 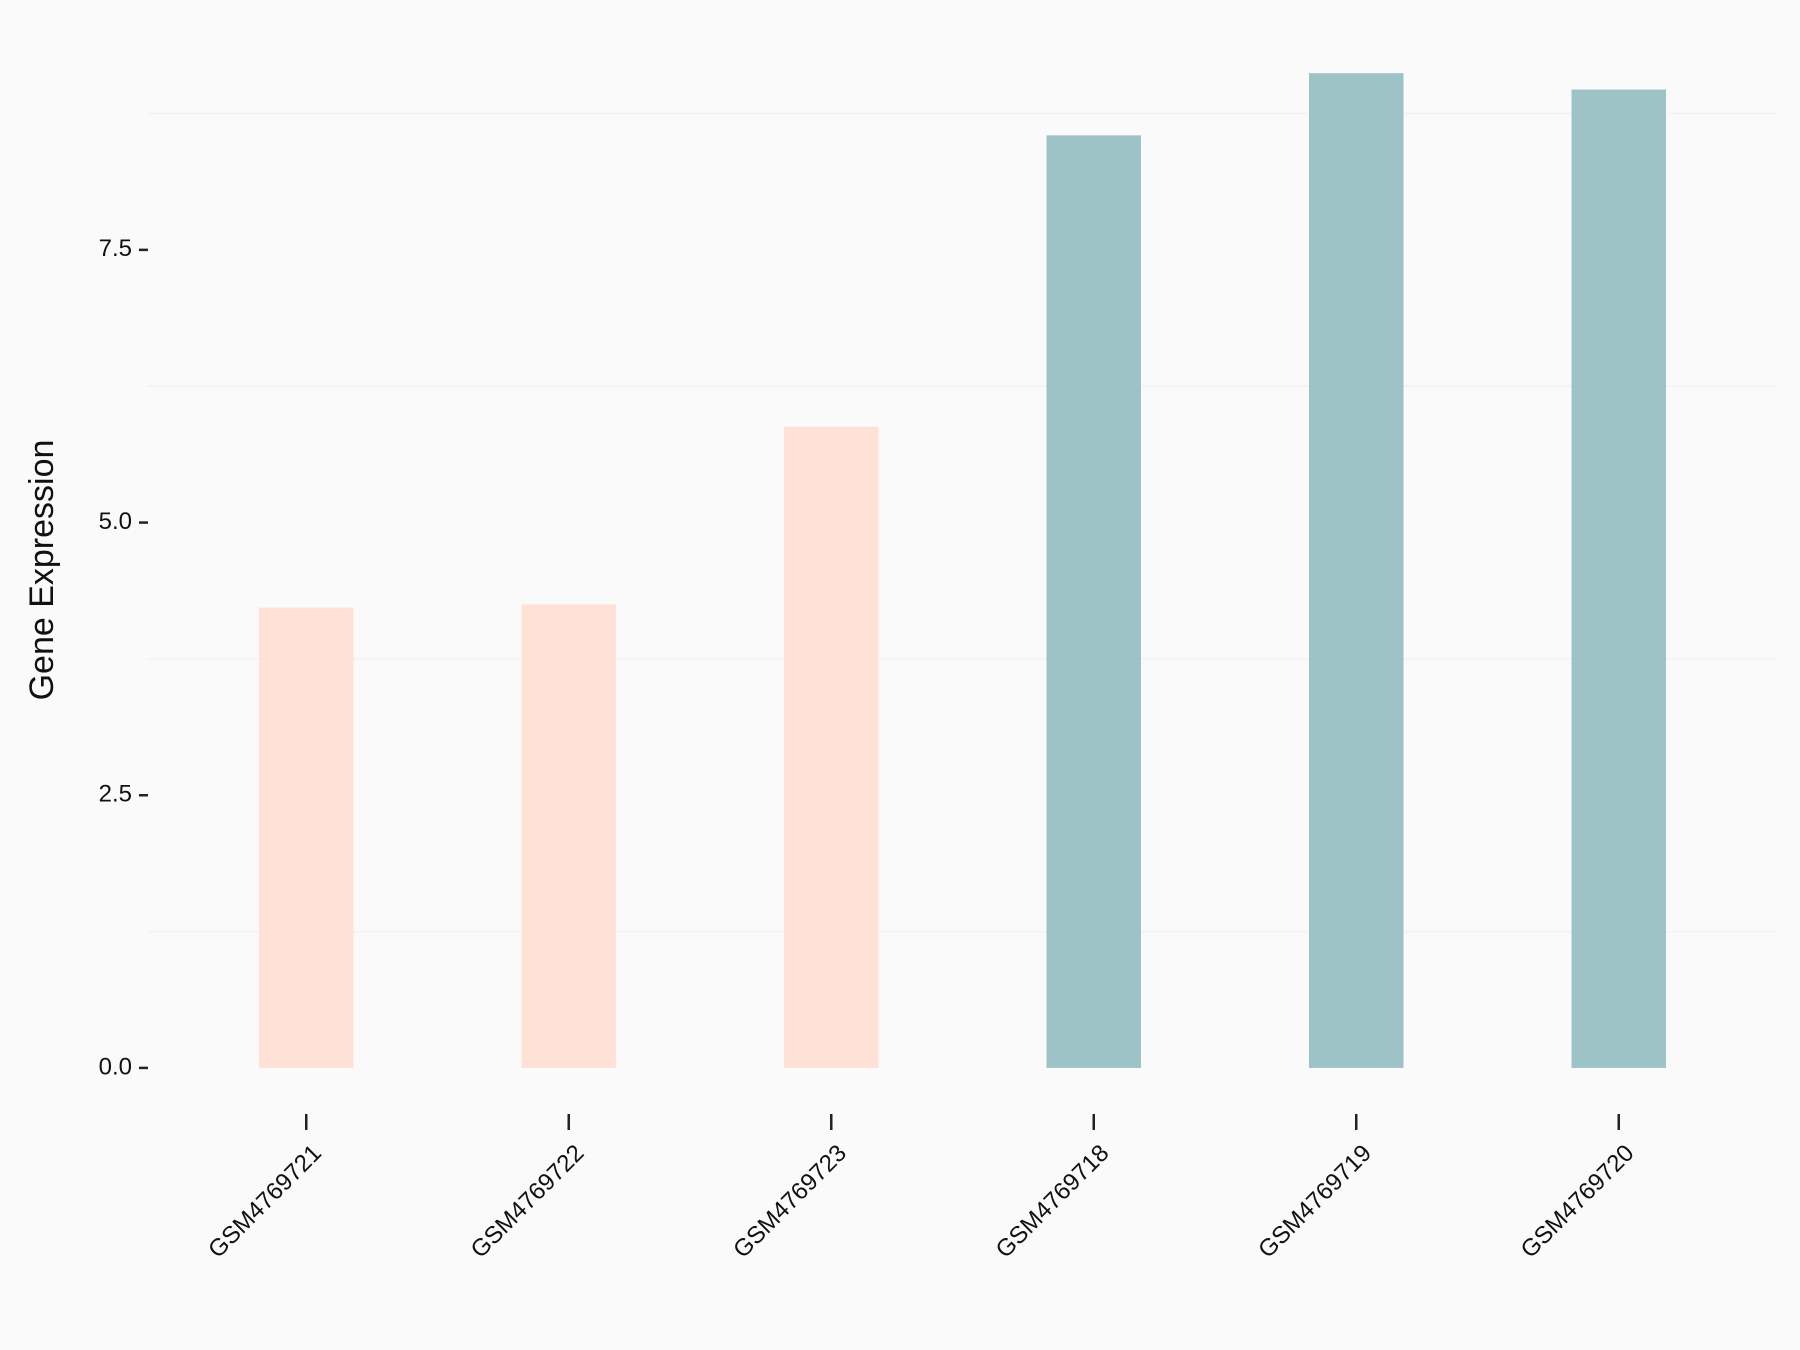 What do you see at coordinates (115, 521) in the screenshot?
I see `y-tick-label: 5.0` at bounding box center [115, 521].